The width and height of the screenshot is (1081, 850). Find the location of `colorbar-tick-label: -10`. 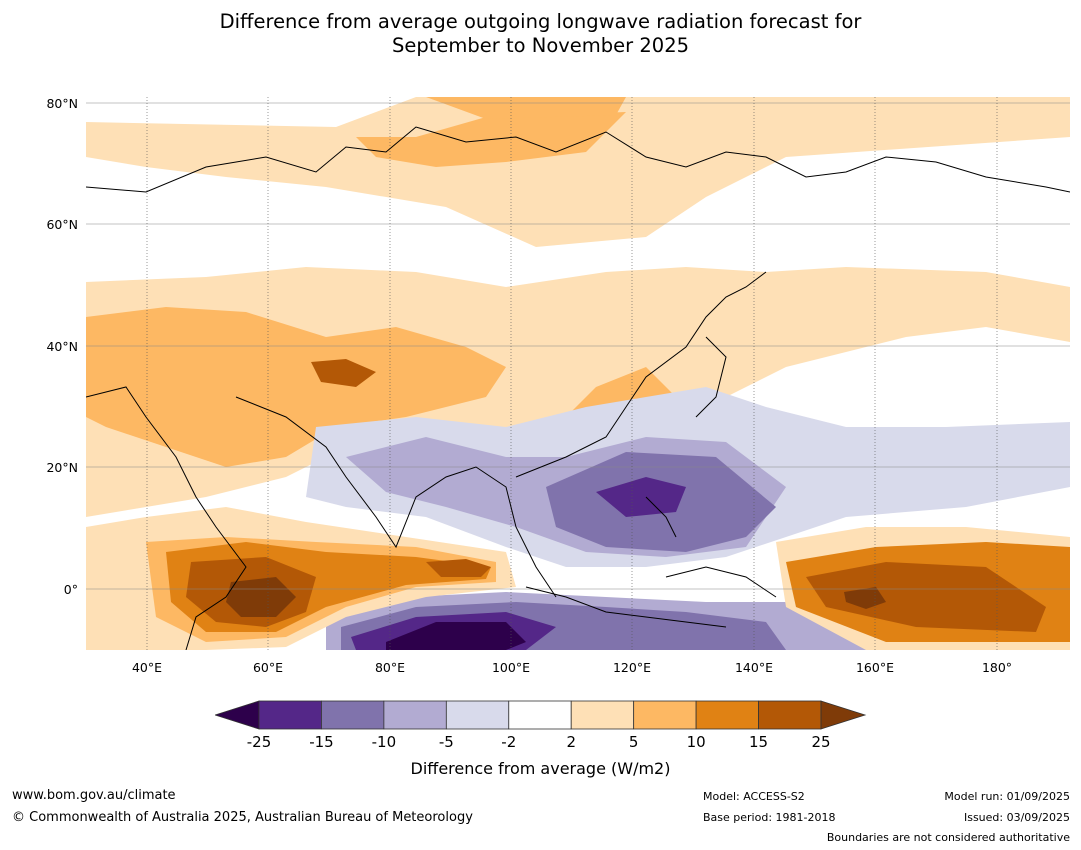

colorbar-tick-label: -10 is located at coordinates (384, 742).